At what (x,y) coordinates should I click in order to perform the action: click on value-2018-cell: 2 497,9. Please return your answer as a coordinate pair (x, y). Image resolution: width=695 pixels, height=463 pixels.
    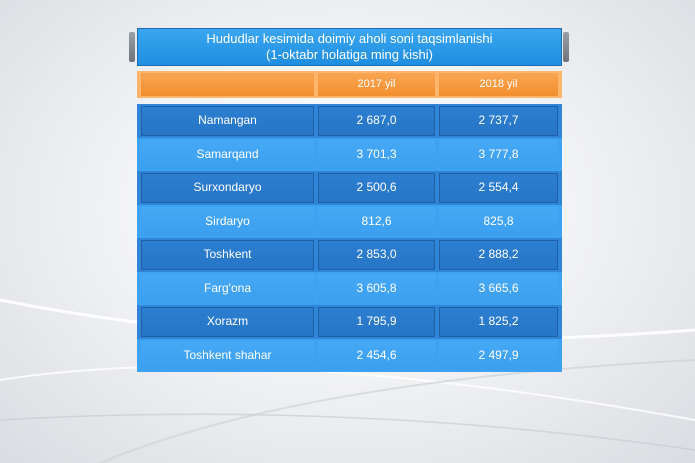
    Looking at the image, I should click on (498, 355).